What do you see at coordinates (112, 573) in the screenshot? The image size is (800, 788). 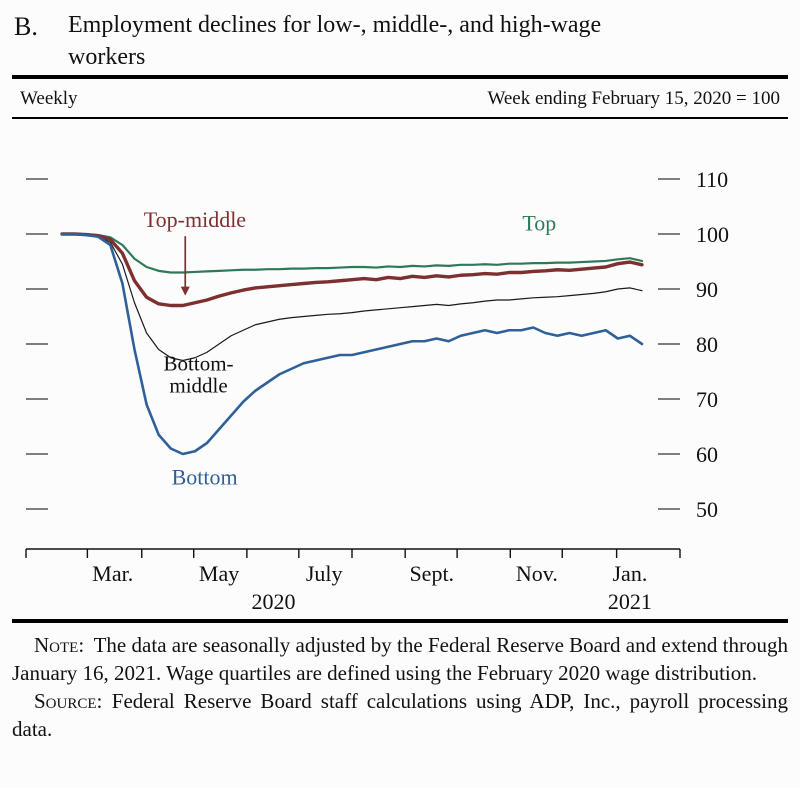 I see `x-axis-month-label: Mar.` at bounding box center [112, 573].